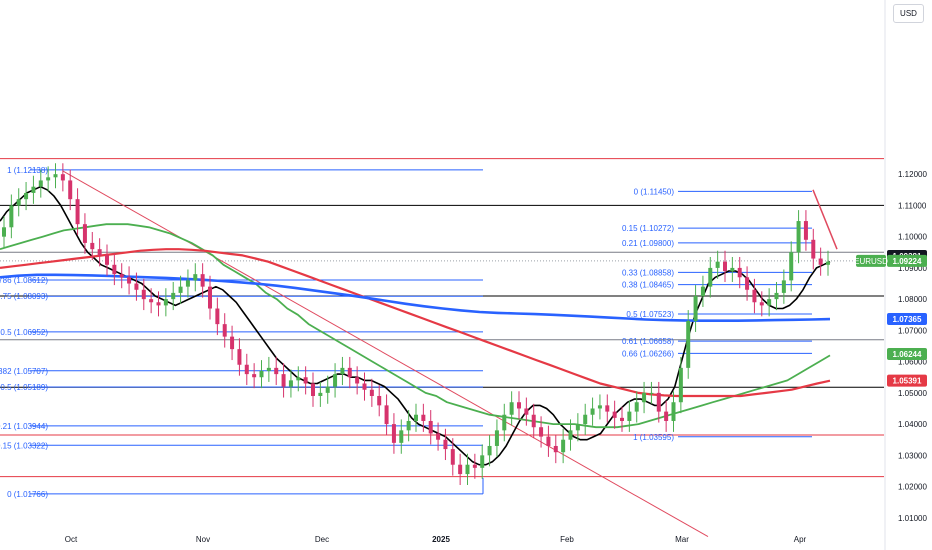 The image size is (932, 550). I want to click on fib-right-label-8: 1 (1.03595), so click(653, 437).